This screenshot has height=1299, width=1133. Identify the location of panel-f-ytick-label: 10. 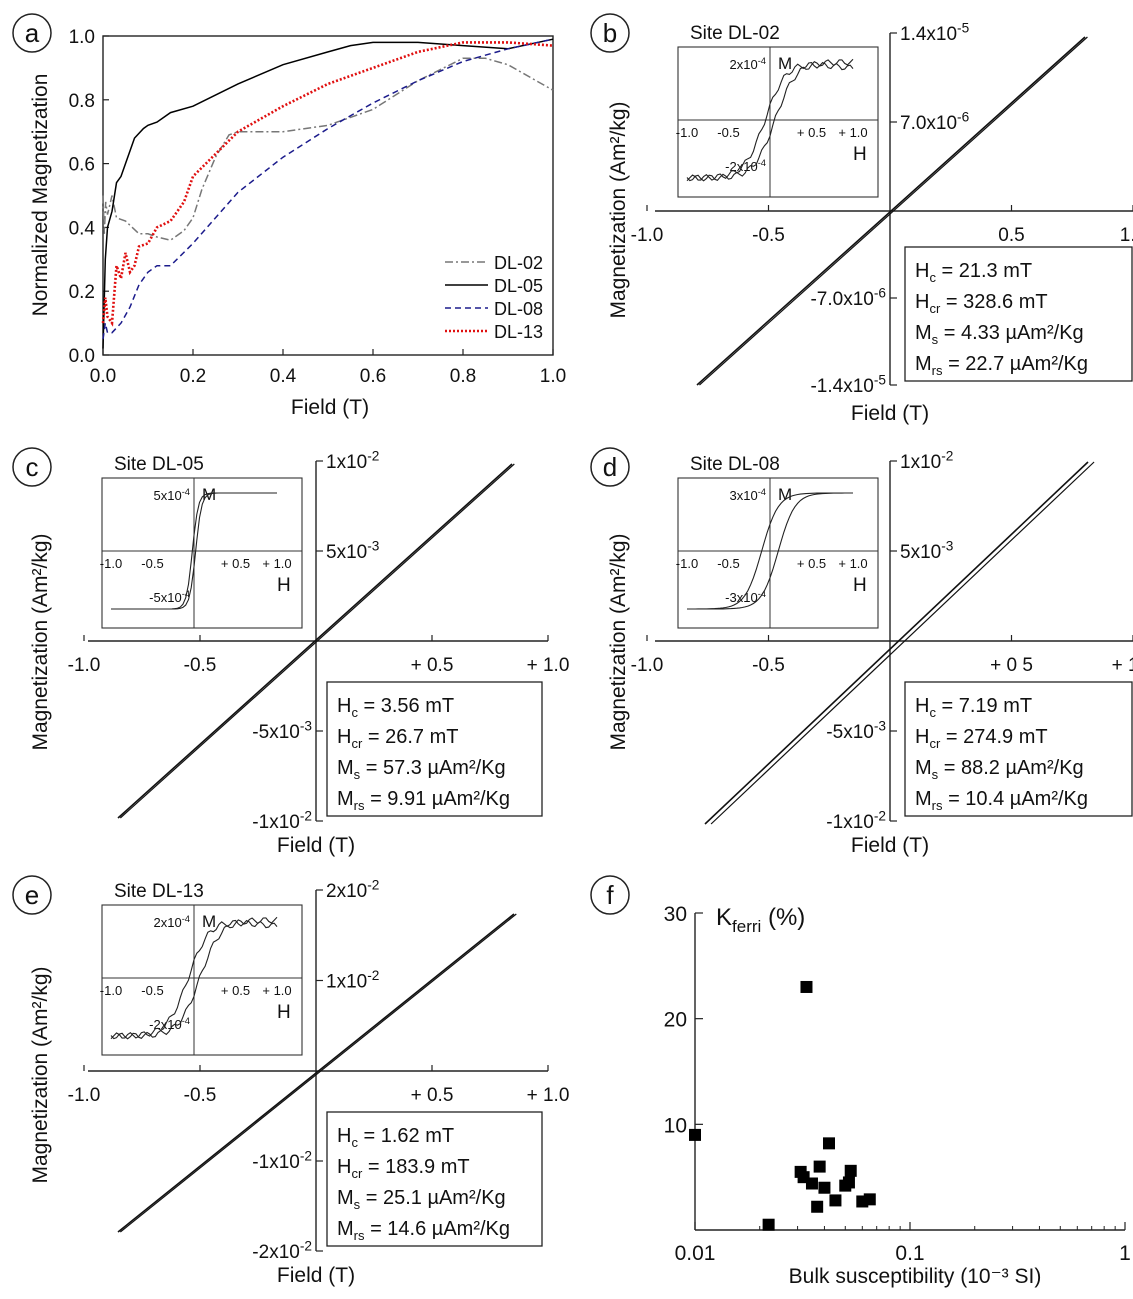
(675, 1125).